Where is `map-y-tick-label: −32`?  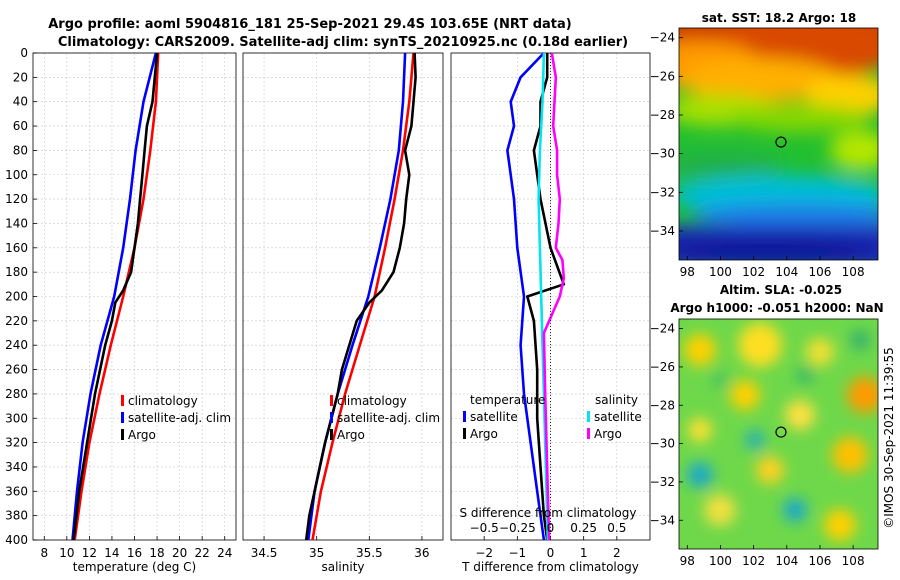
map-y-tick-label: −32 is located at coordinates (662, 482).